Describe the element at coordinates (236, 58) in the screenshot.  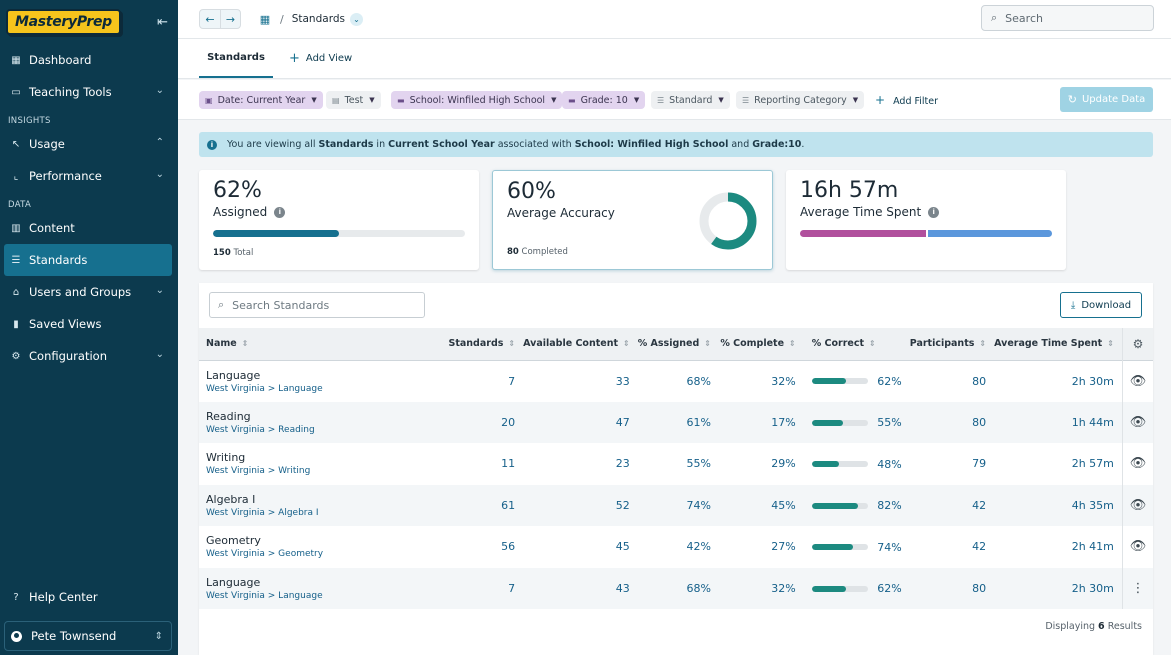
I see `tab-standards: Standards` at that location.